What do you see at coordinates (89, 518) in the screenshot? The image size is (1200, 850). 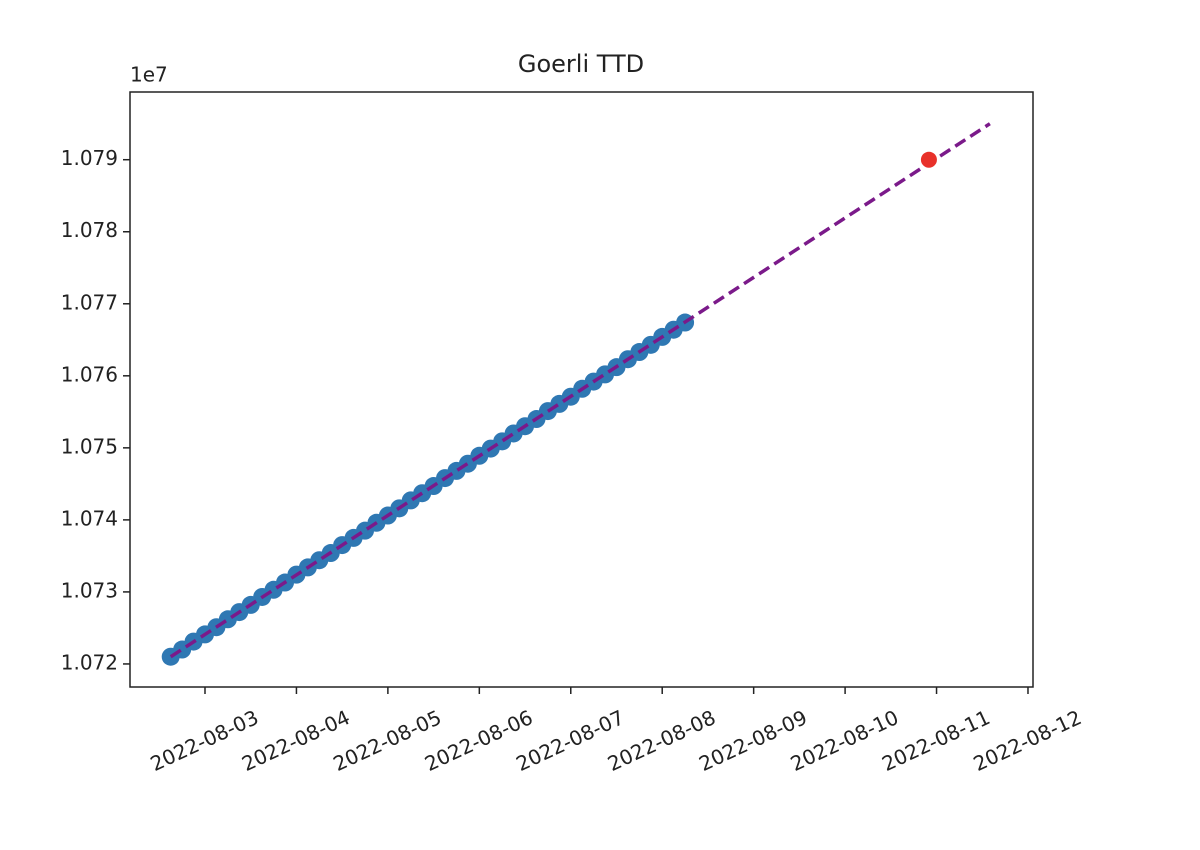 I see `y-tick-label: 1.074` at bounding box center [89, 518].